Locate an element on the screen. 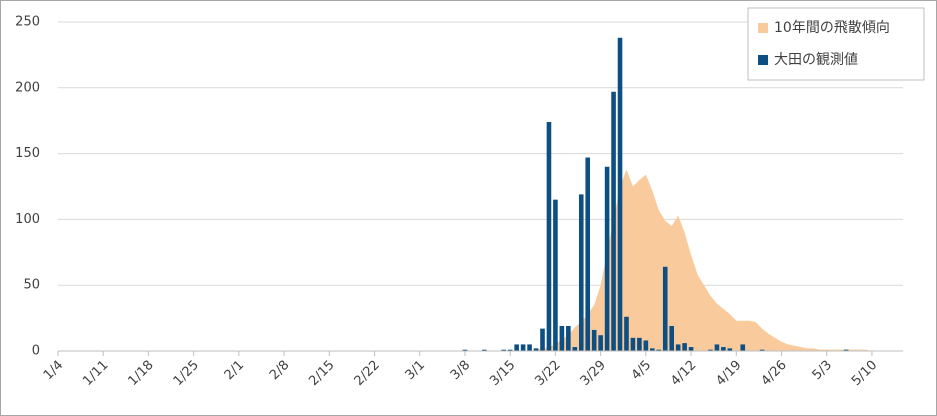  legend-label: 大田の観測値 is located at coordinates (816, 59).